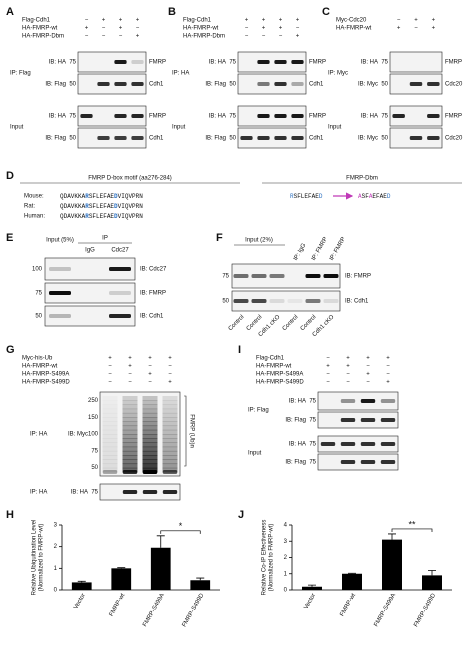 Image resolution: width=474 pixels, height=648 pixels. I want to click on group-label: Input, so click(335, 128).